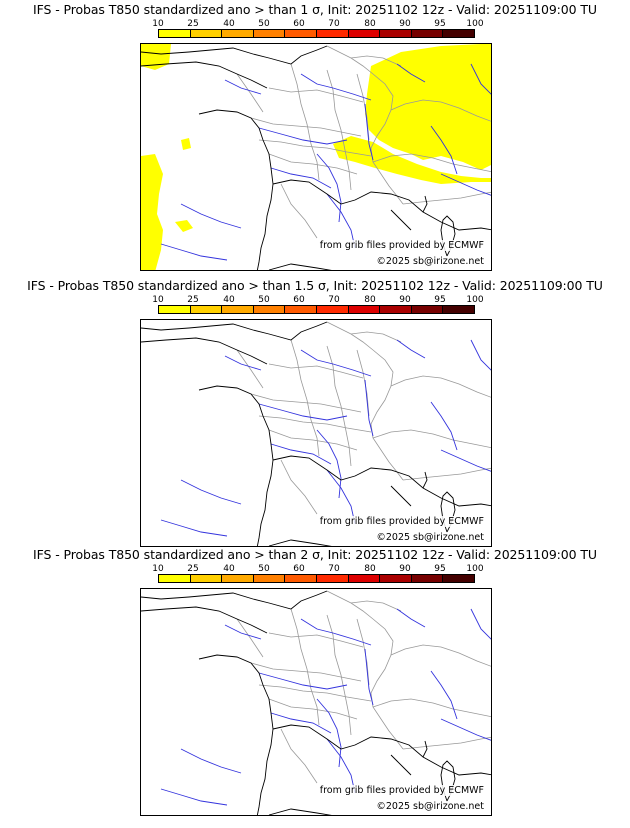 The width and height of the screenshot is (630, 828). Describe the element at coordinates (440, 300) in the screenshot. I see `colorbar-label: 95` at that location.